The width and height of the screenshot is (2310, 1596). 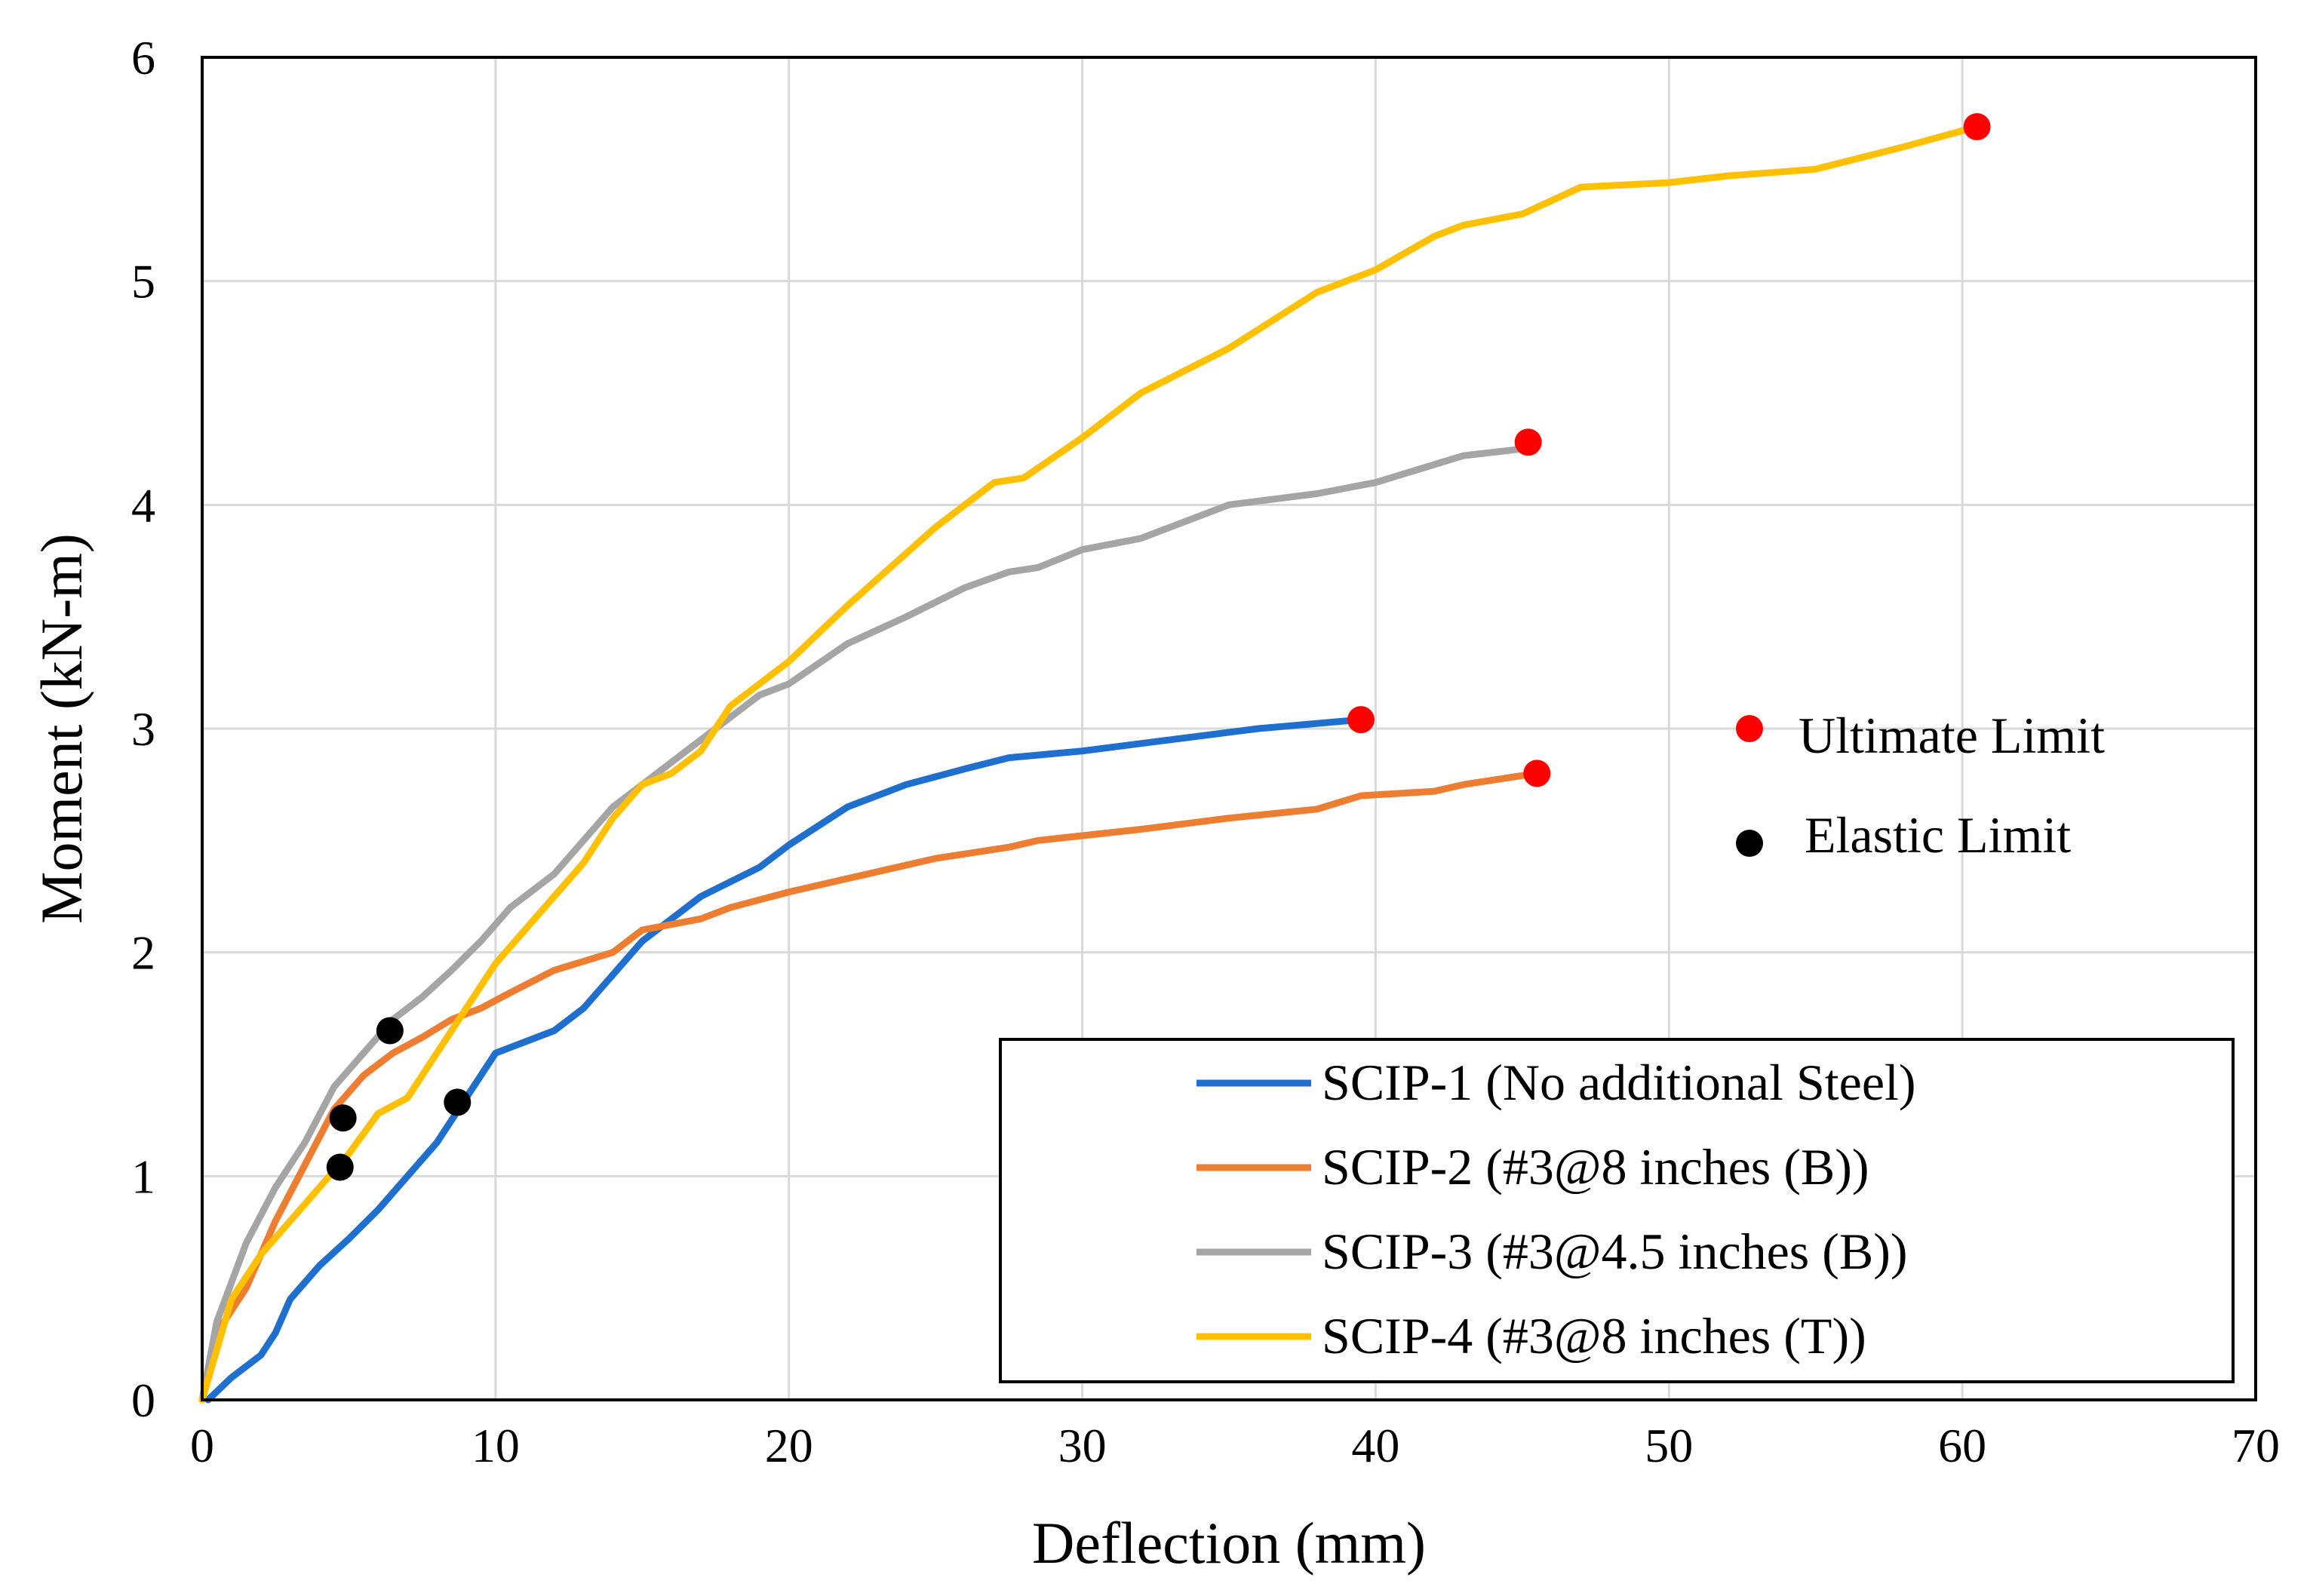 I want to click on legend-label-scip-1: SCIP-1 (No additional Steel), so click(x=1619, y=1082).